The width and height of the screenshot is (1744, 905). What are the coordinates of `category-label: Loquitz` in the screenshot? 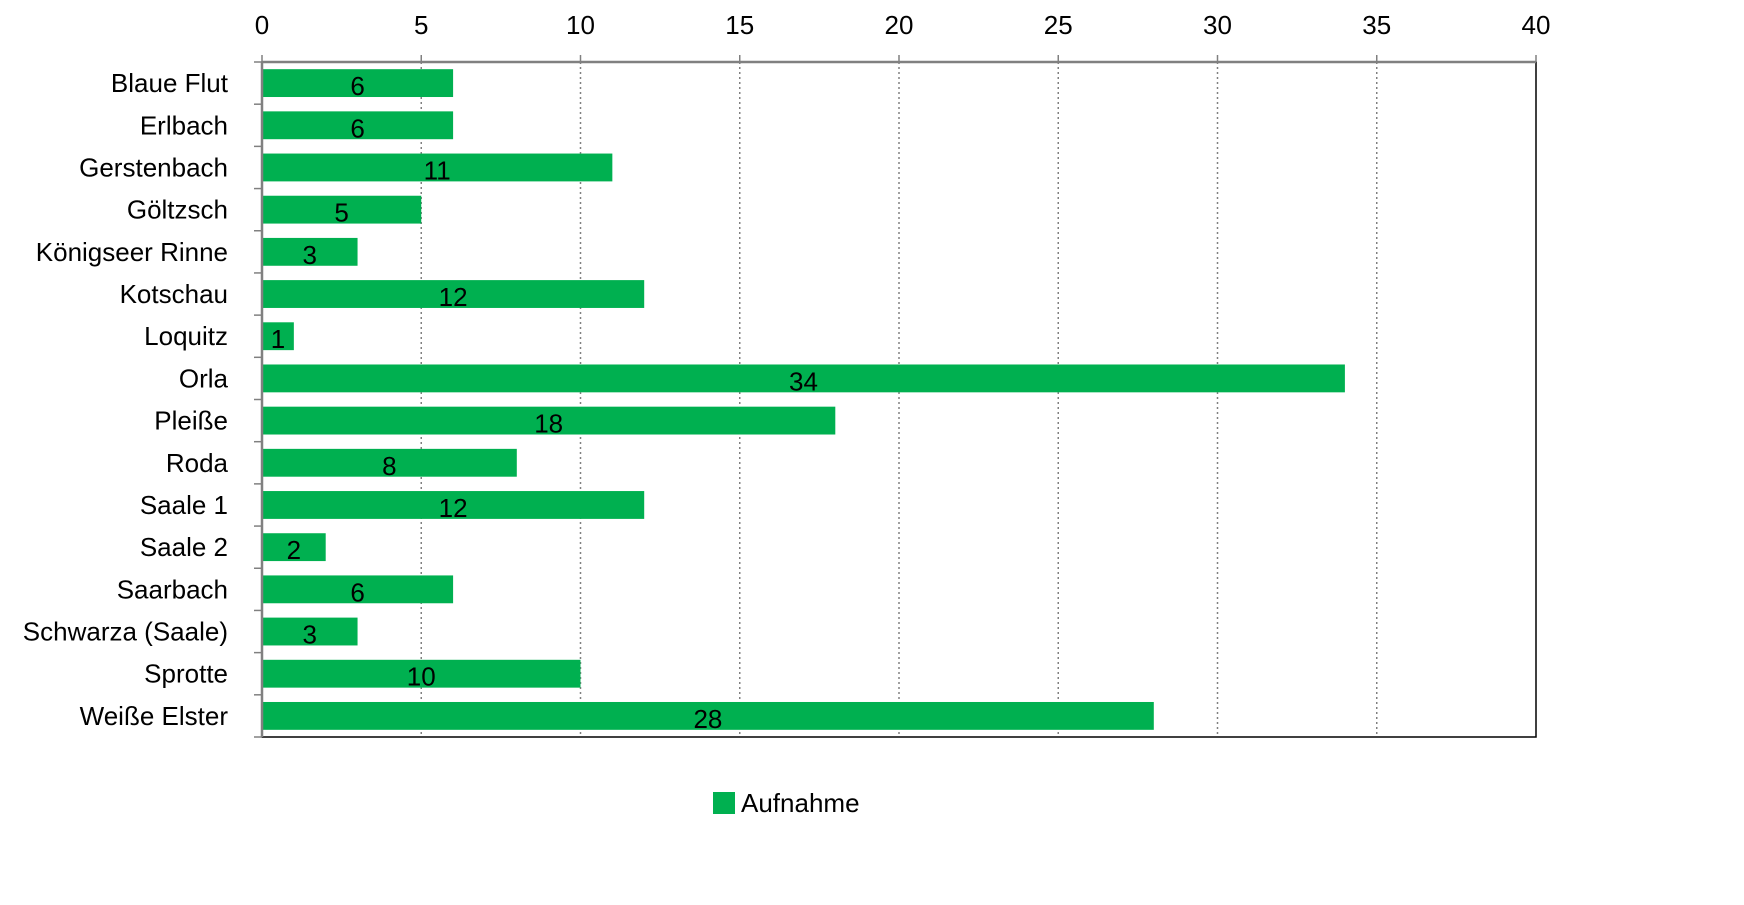 It's located at (186, 336).